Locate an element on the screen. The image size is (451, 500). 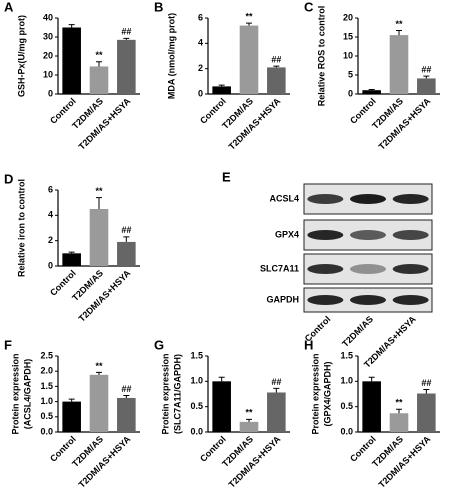
y-axis-label: Relative iron to control is located at coordinates (21, 228).